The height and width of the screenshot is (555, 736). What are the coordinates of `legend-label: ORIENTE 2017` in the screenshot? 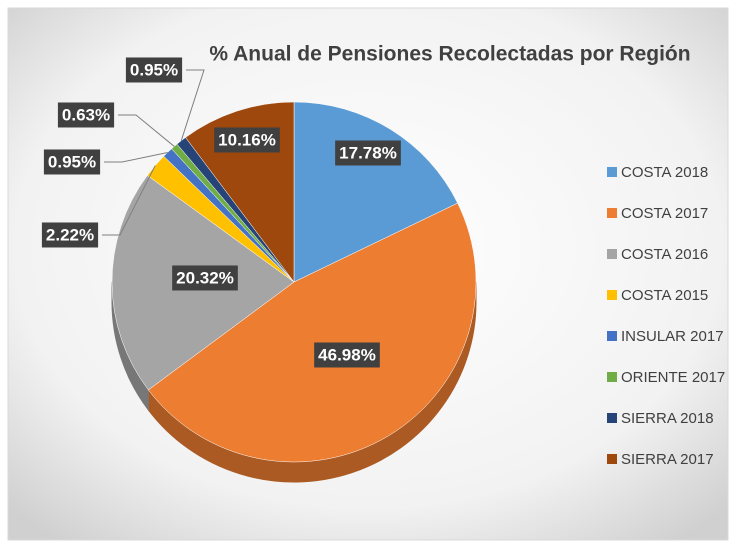 It's located at (673, 377).